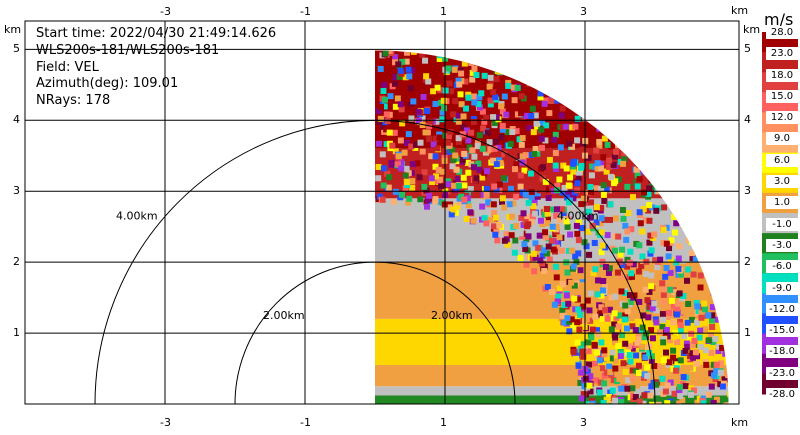 The image size is (800, 435). Describe the element at coordinates (782, 139) in the screenshot. I see `colorbar-tick-label: 9.0` at that location.